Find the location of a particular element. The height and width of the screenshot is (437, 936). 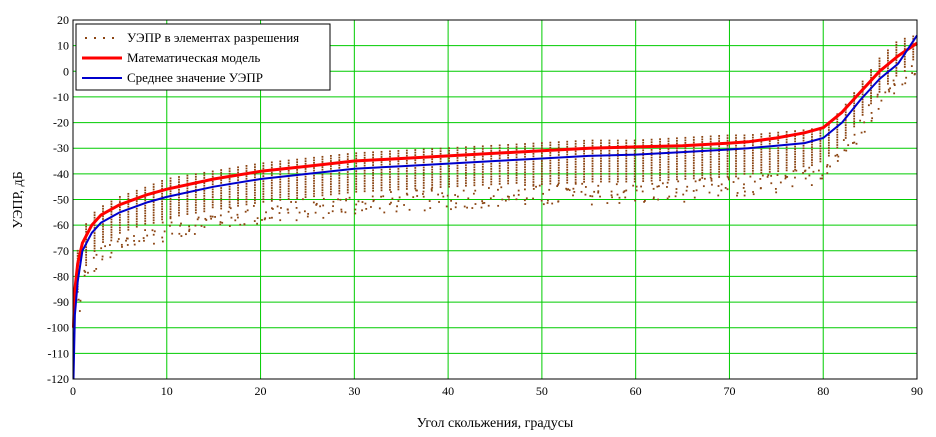

x-tick-label: 20 is located at coordinates (261, 391).